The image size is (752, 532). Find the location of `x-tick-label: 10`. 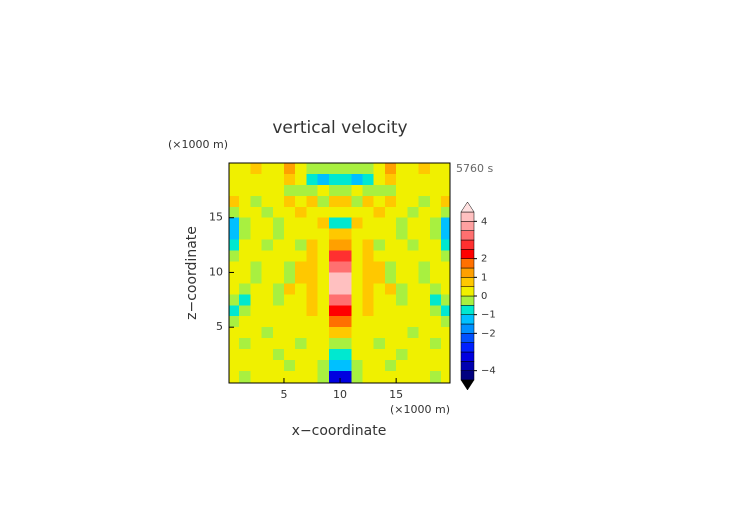

x-tick-label: 10 is located at coordinates (340, 394).